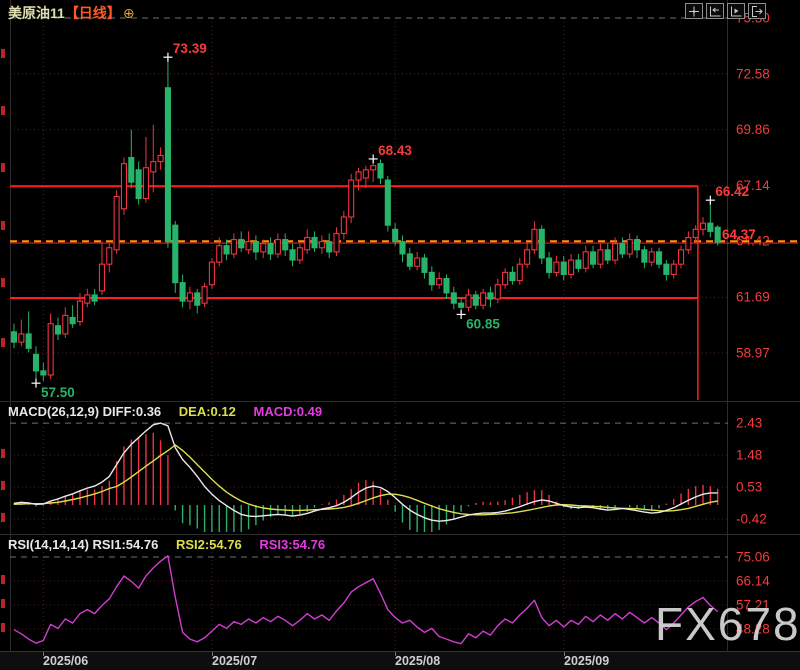 This screenshot has height=670, width=800. I want to click on fx678-watermark: FX678, so click(727, 624).